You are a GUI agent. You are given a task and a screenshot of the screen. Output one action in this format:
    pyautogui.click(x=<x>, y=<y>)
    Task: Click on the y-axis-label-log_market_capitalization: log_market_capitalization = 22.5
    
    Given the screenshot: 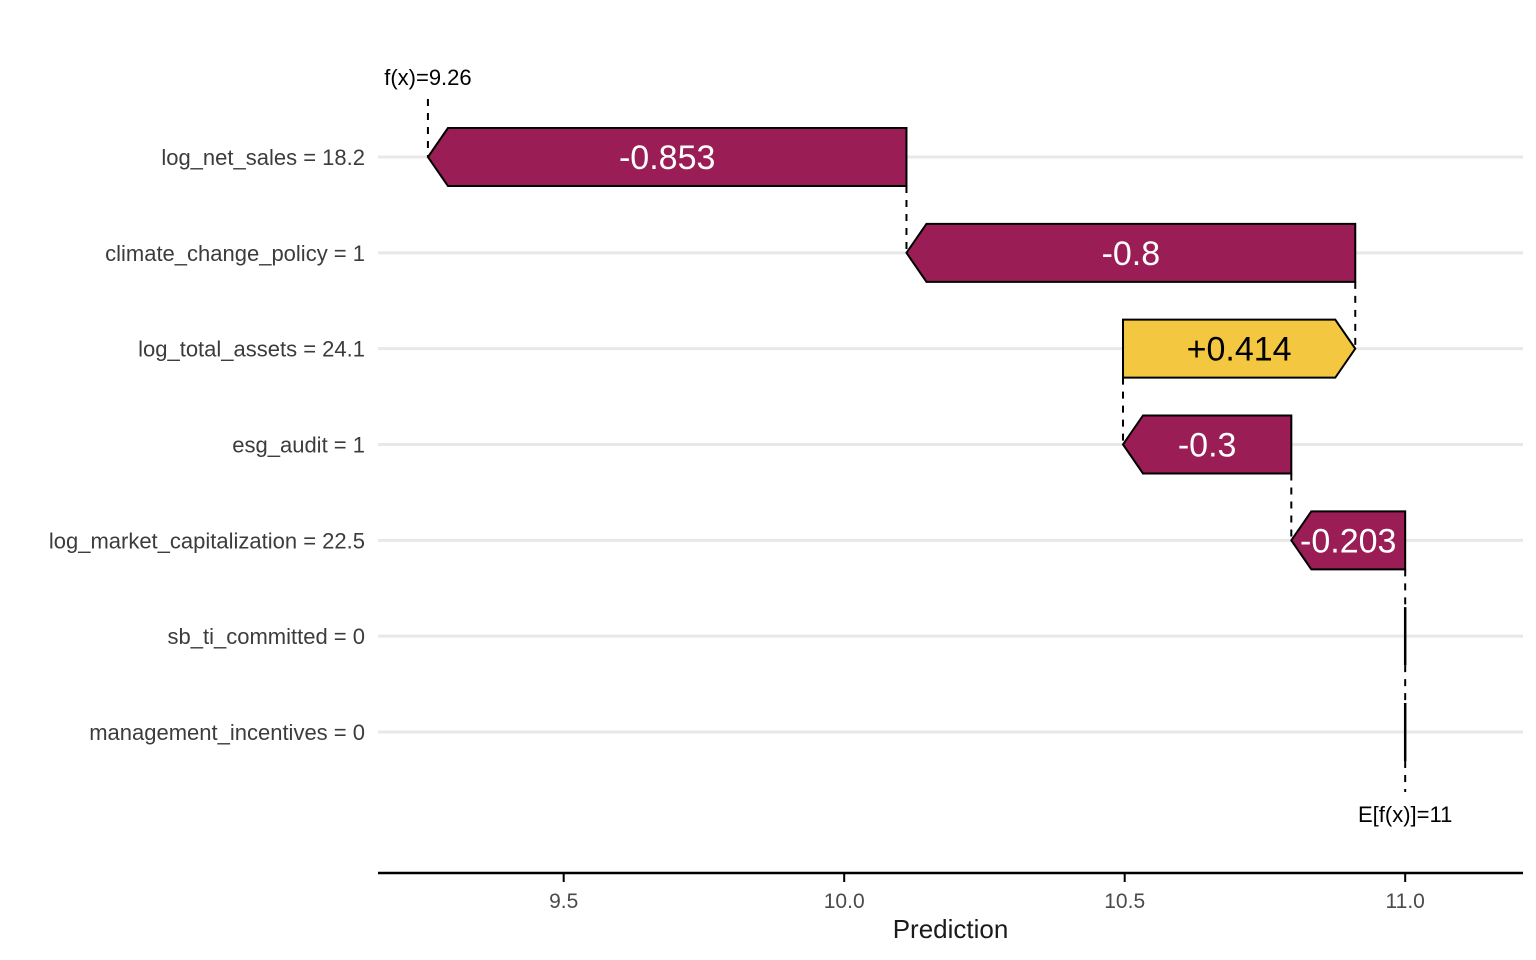 What is the action you would take?
    pyautogui.click(x=207, y=540)
    